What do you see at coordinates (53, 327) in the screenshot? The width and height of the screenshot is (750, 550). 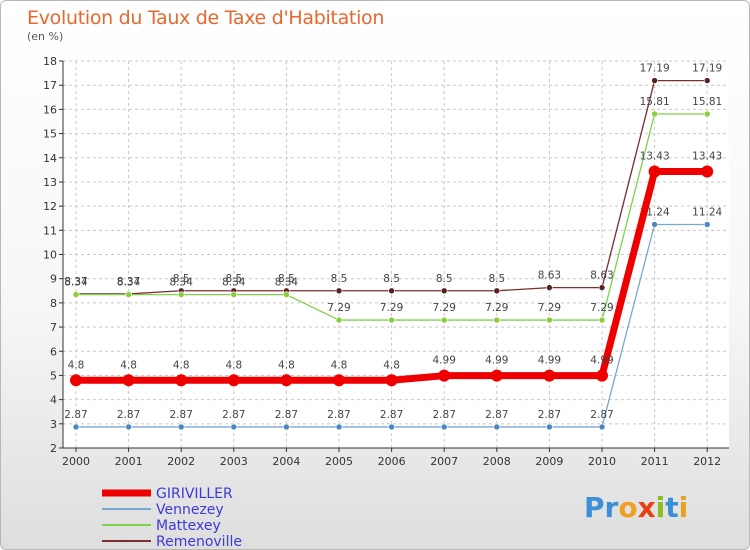 I see `y-tick-label: 7` at bounding box center [53, 327].